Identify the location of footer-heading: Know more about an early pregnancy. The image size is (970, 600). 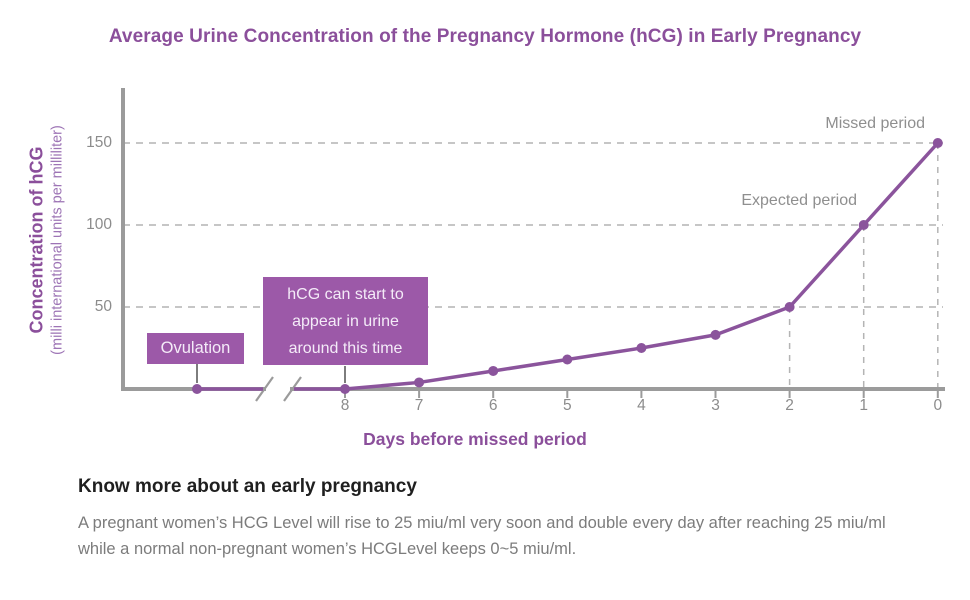
(247, 486).